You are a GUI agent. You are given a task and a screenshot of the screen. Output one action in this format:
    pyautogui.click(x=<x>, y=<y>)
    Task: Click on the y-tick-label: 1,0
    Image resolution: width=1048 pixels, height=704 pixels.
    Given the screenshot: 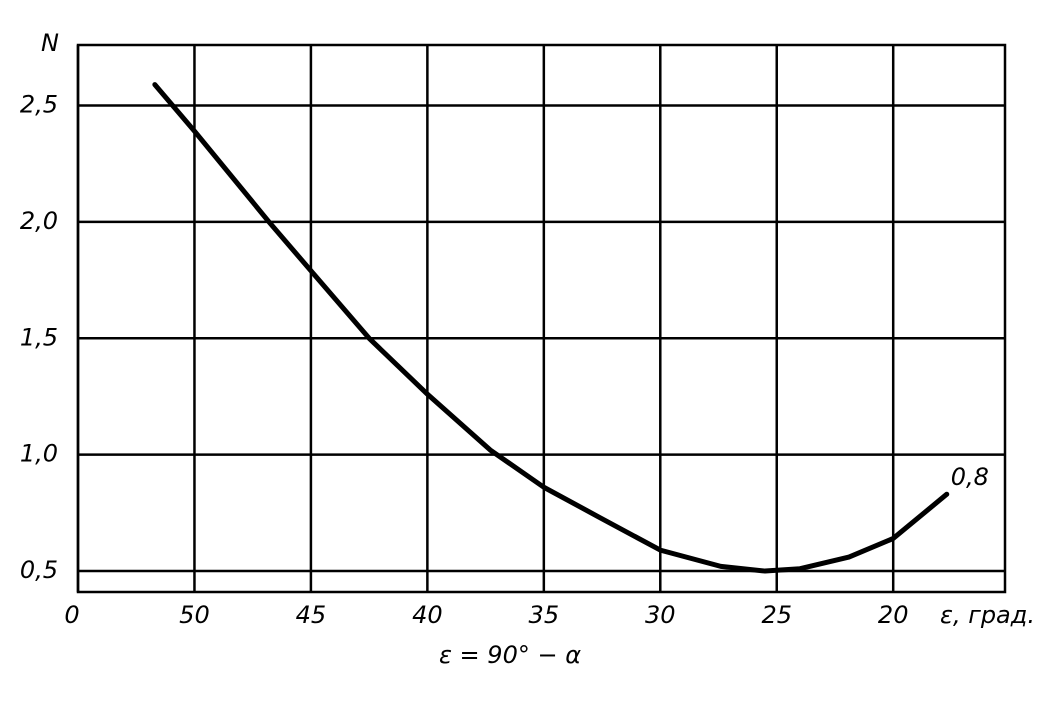 What is the action you would take?
    pyautogui.click(x=39, y=454)
    